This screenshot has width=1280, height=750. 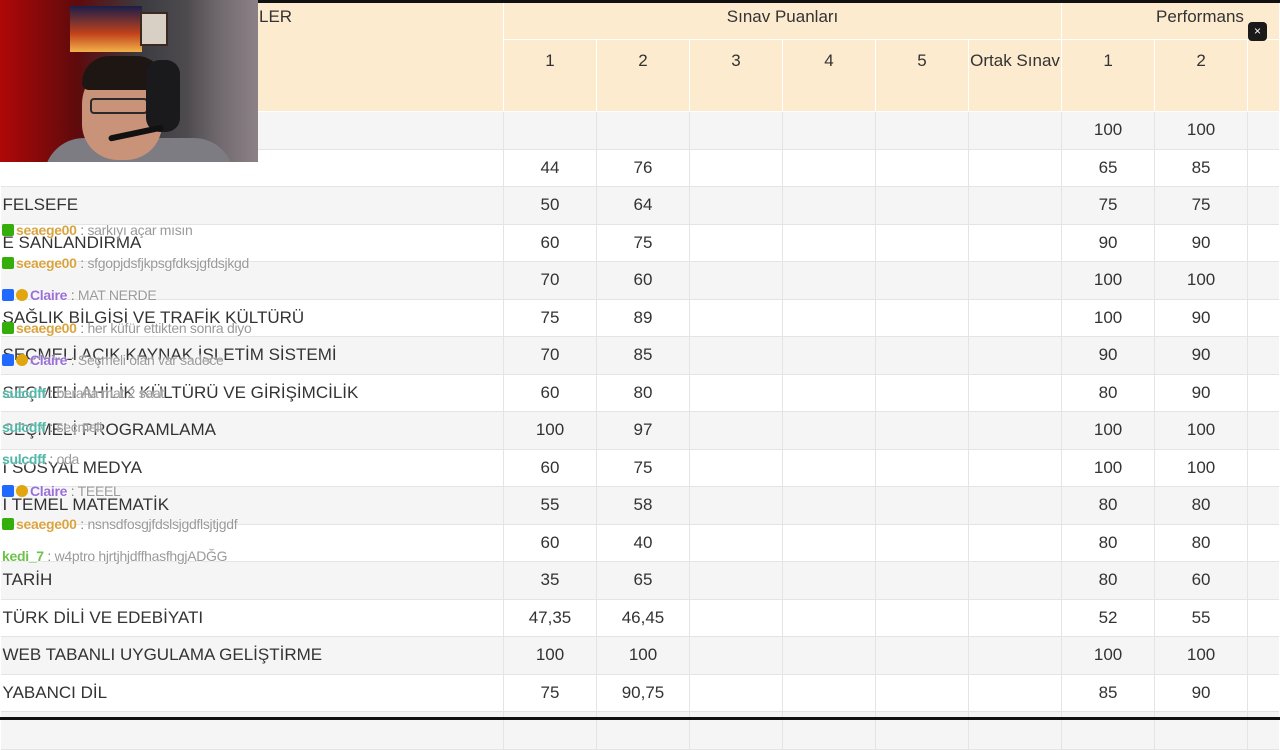 What do you see at coordinates (1014, 75) in the screenshot?
I see `exam-col-common: Ortak Sınav` at bounding box center [1014, 75].